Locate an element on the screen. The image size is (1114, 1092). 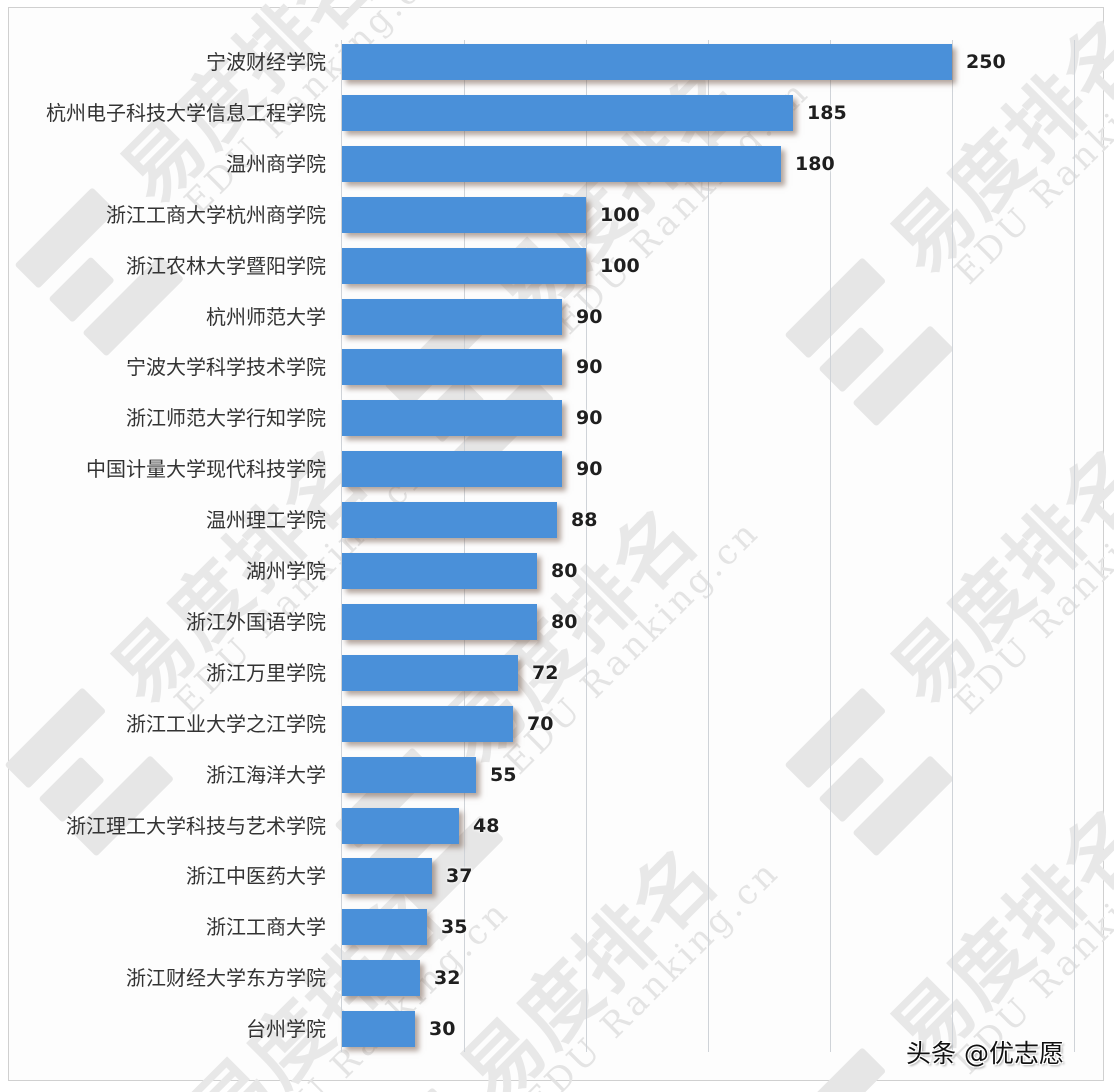
value-label: 48 is located at coordinates (486, 826).